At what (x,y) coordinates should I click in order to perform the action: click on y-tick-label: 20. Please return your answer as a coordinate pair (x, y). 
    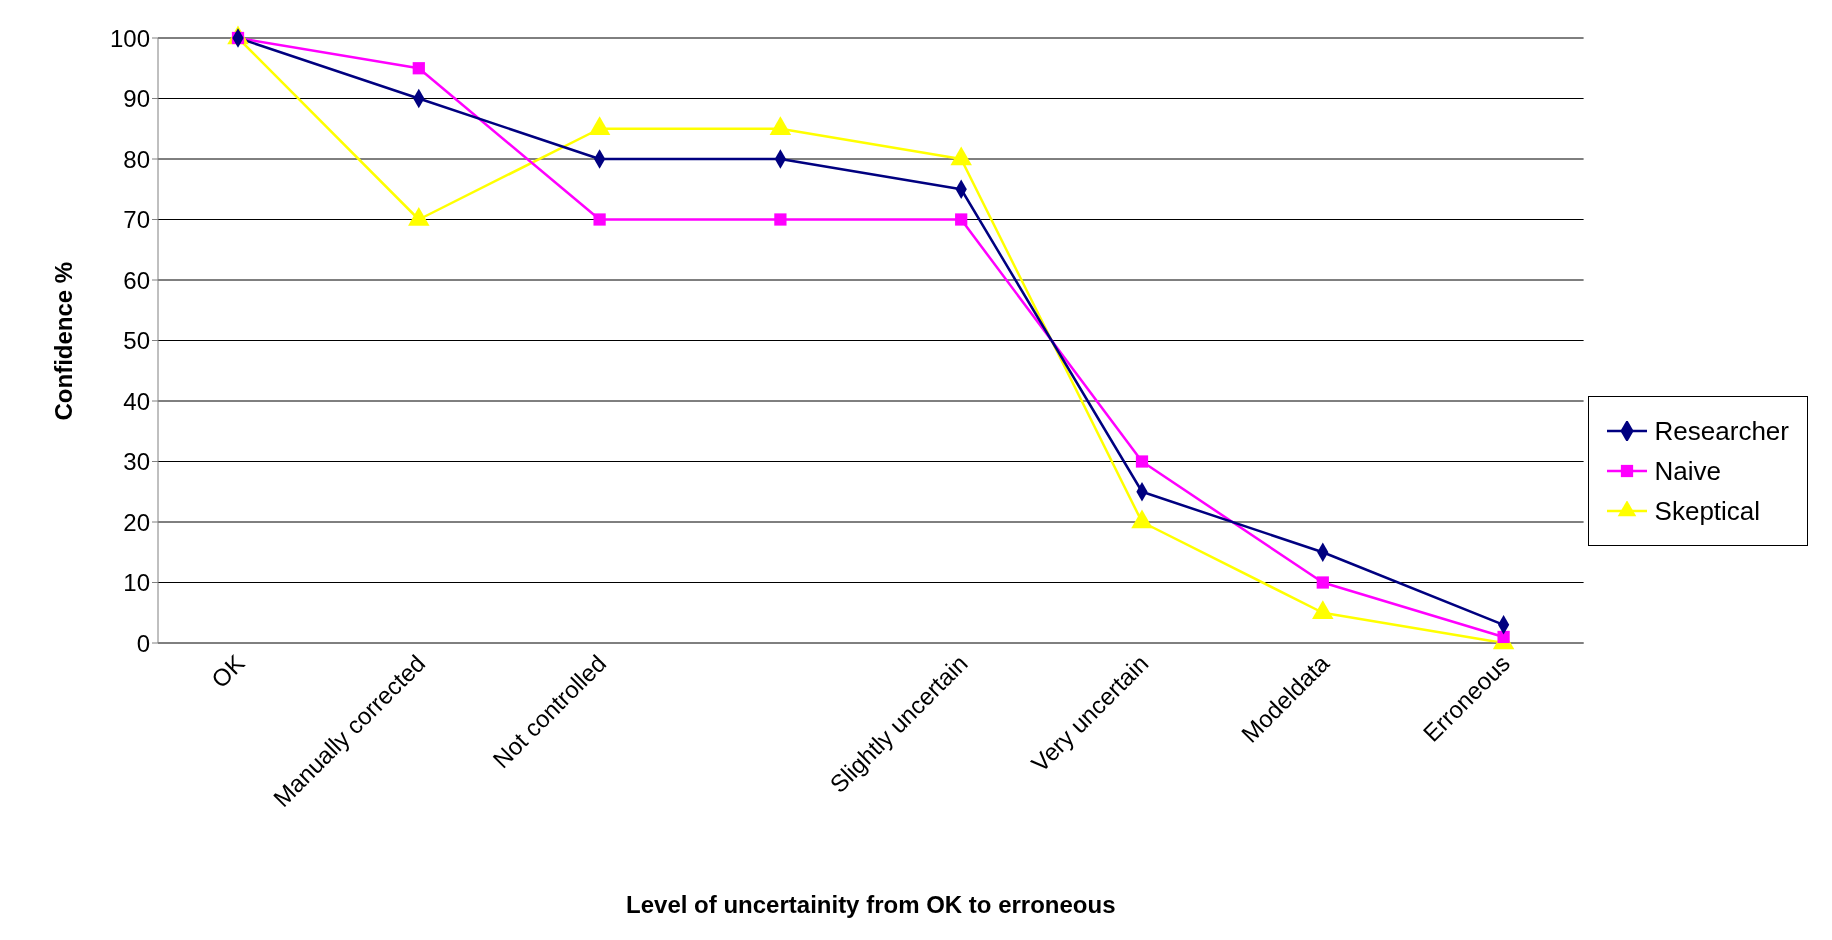
    Looking at the image, I should click on (136, 522).